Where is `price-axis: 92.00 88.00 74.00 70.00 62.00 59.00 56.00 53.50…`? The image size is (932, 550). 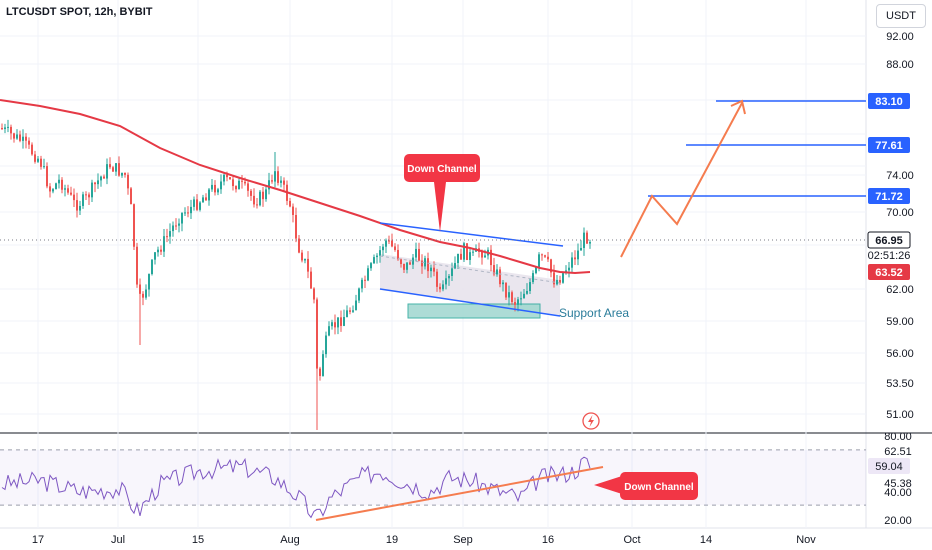 price-axis: 92.00 88.00 74.00 70.00 62.00 59.00 56.00 53.50… is located at coordinates (890, 279).